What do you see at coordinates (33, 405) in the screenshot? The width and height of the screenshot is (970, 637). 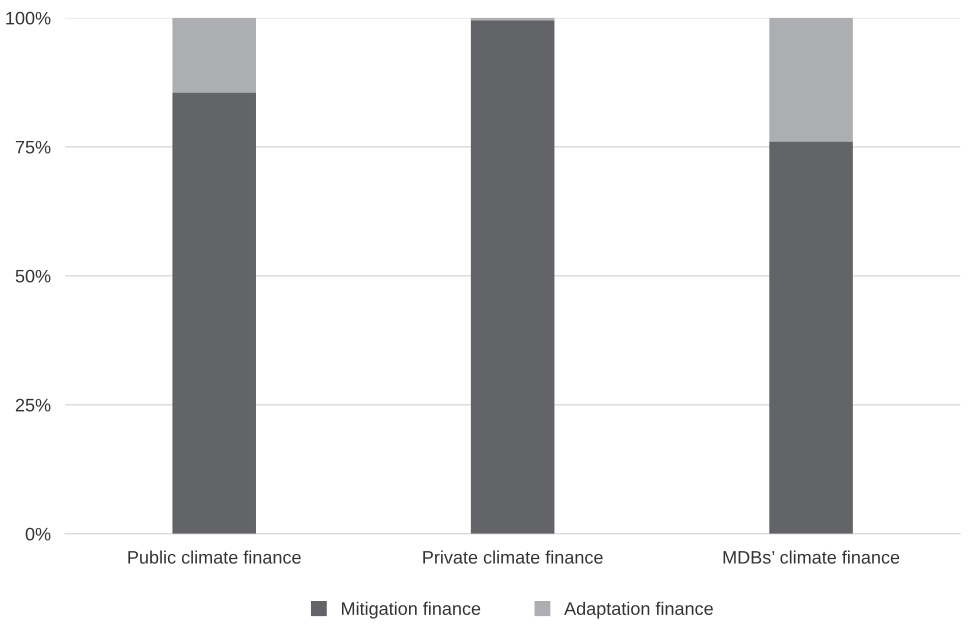 I see `y-tick-label: 25%` at bounding box center [33, 405].